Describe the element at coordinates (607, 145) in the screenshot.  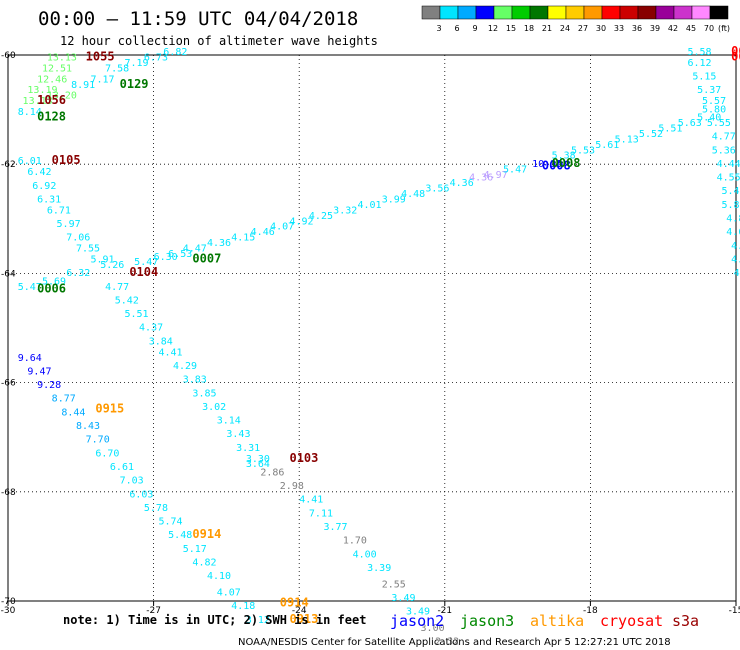
I see `wave-height-label: 5.61` at that location.